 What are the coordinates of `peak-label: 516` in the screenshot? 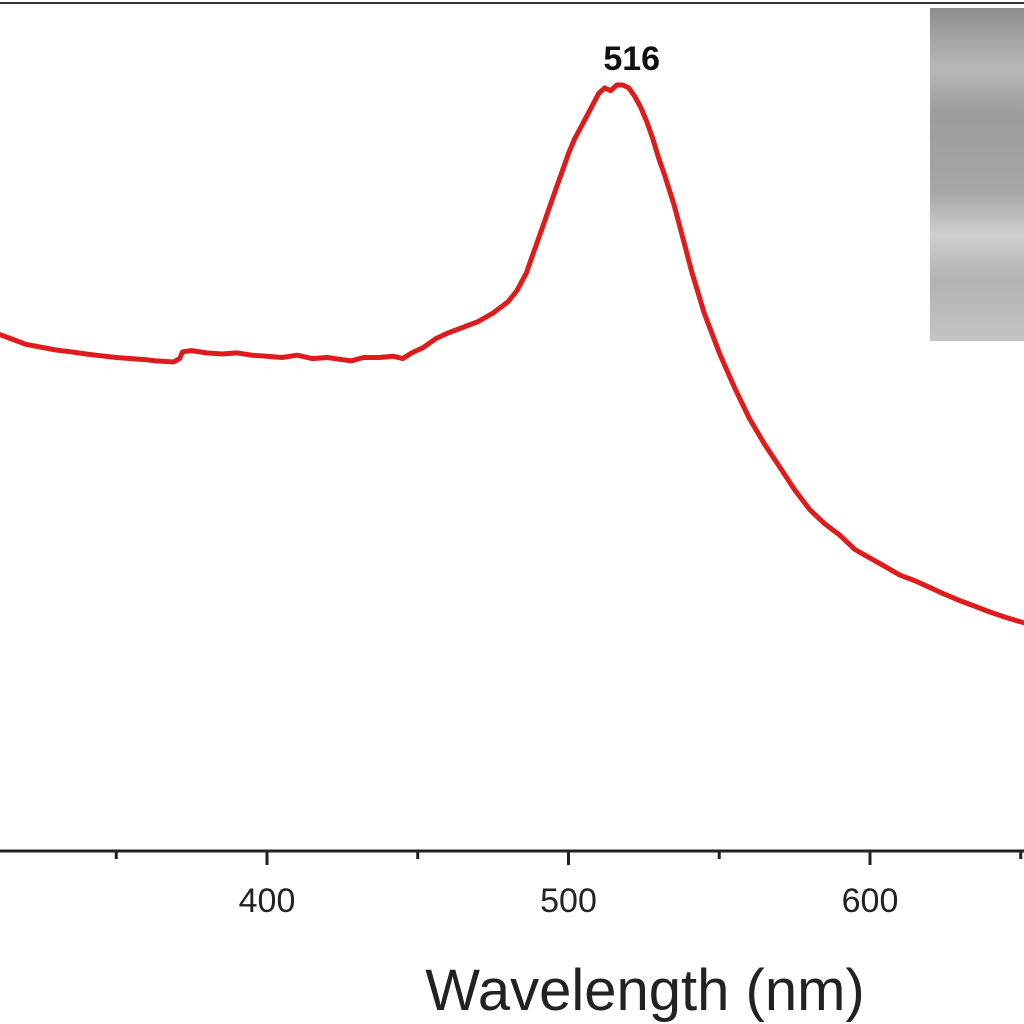 It's located at (631, 59).